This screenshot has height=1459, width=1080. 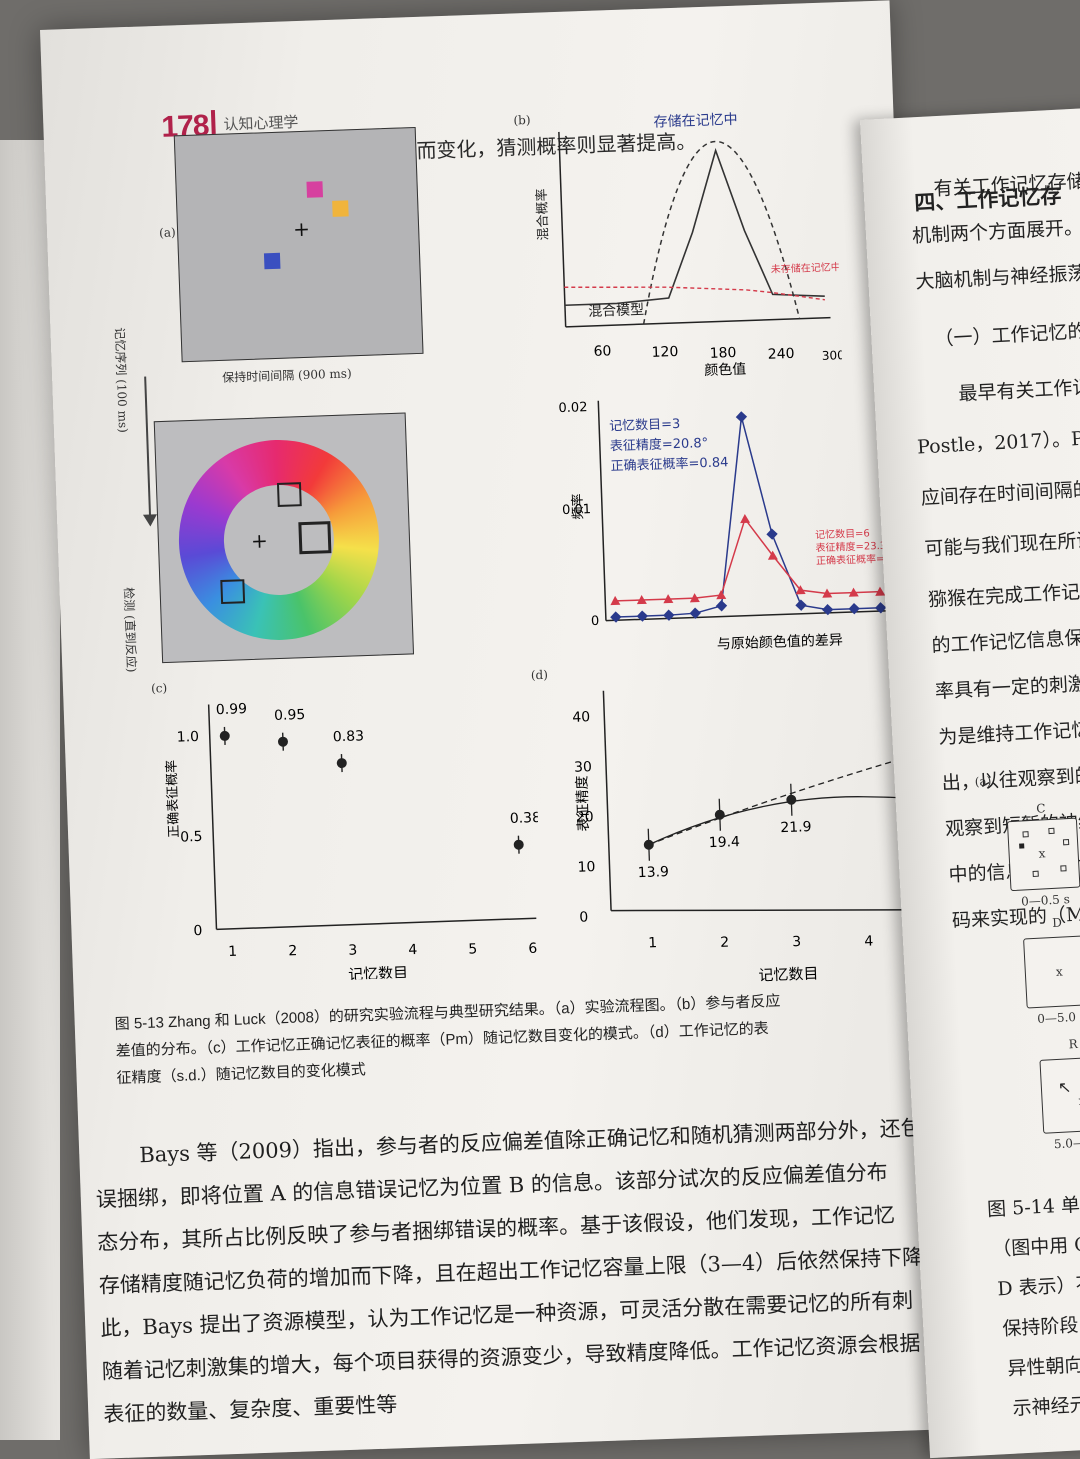 I want to click on d-xlabel: 记忆数目, so click(x=788, y=974).